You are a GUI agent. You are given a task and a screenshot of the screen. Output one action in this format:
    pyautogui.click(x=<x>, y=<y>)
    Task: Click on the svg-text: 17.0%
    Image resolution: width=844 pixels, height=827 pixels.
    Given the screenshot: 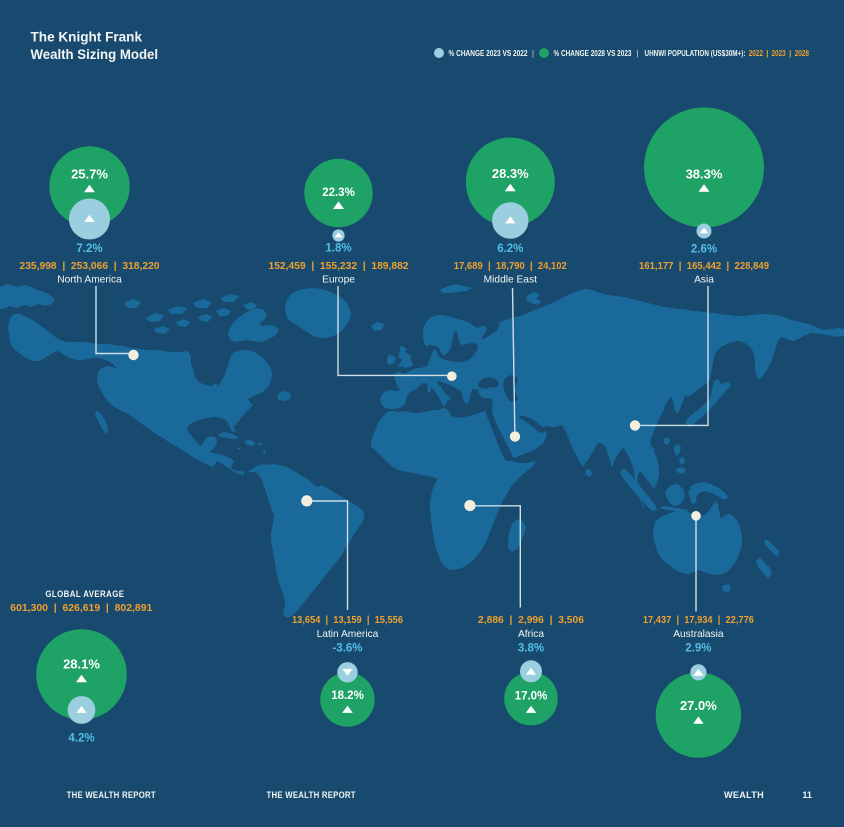 What is the action you would take?
    pyautogui.click(x=531, y=696)
    